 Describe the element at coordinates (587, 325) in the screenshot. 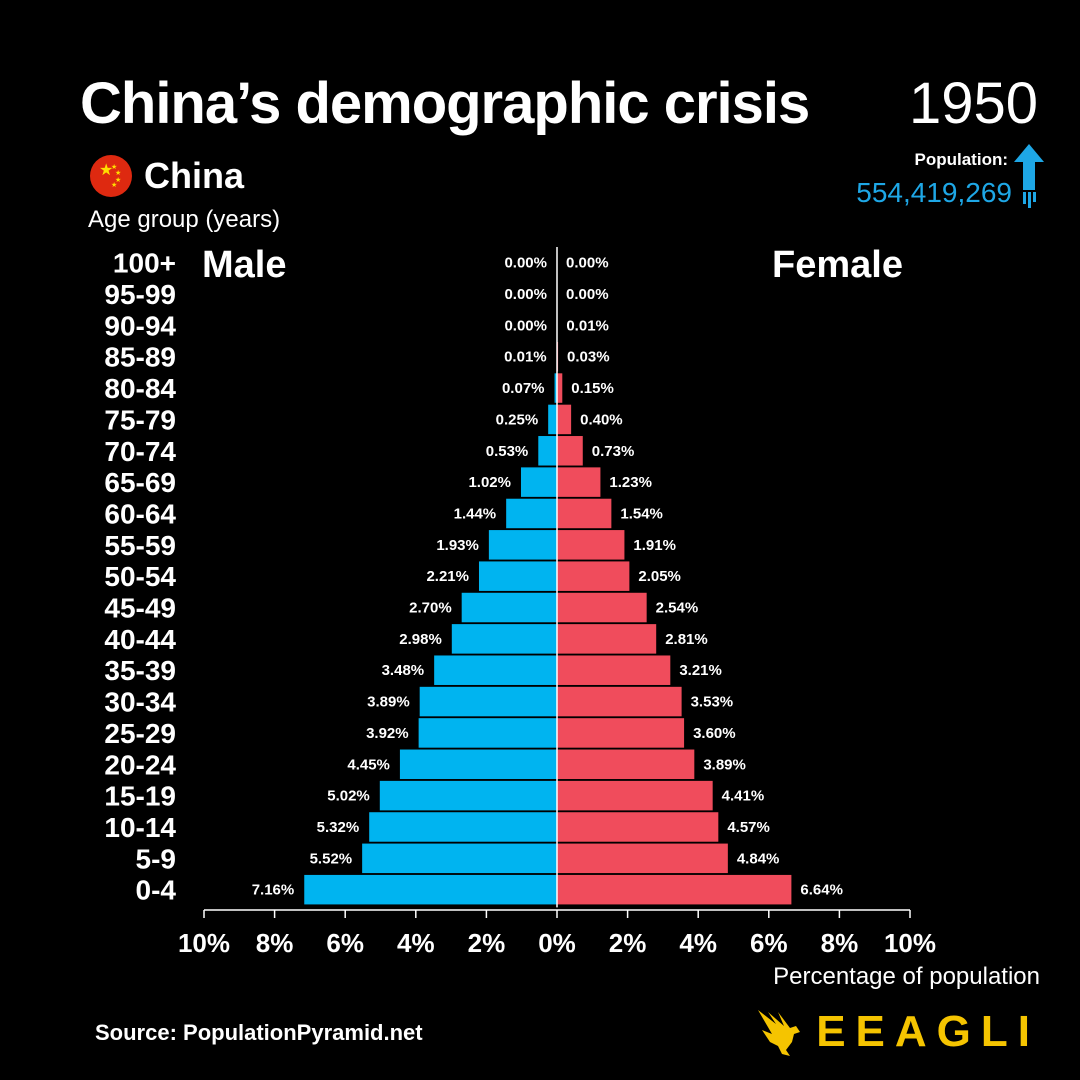

I see `female-value-label: 0.01%` at that location.